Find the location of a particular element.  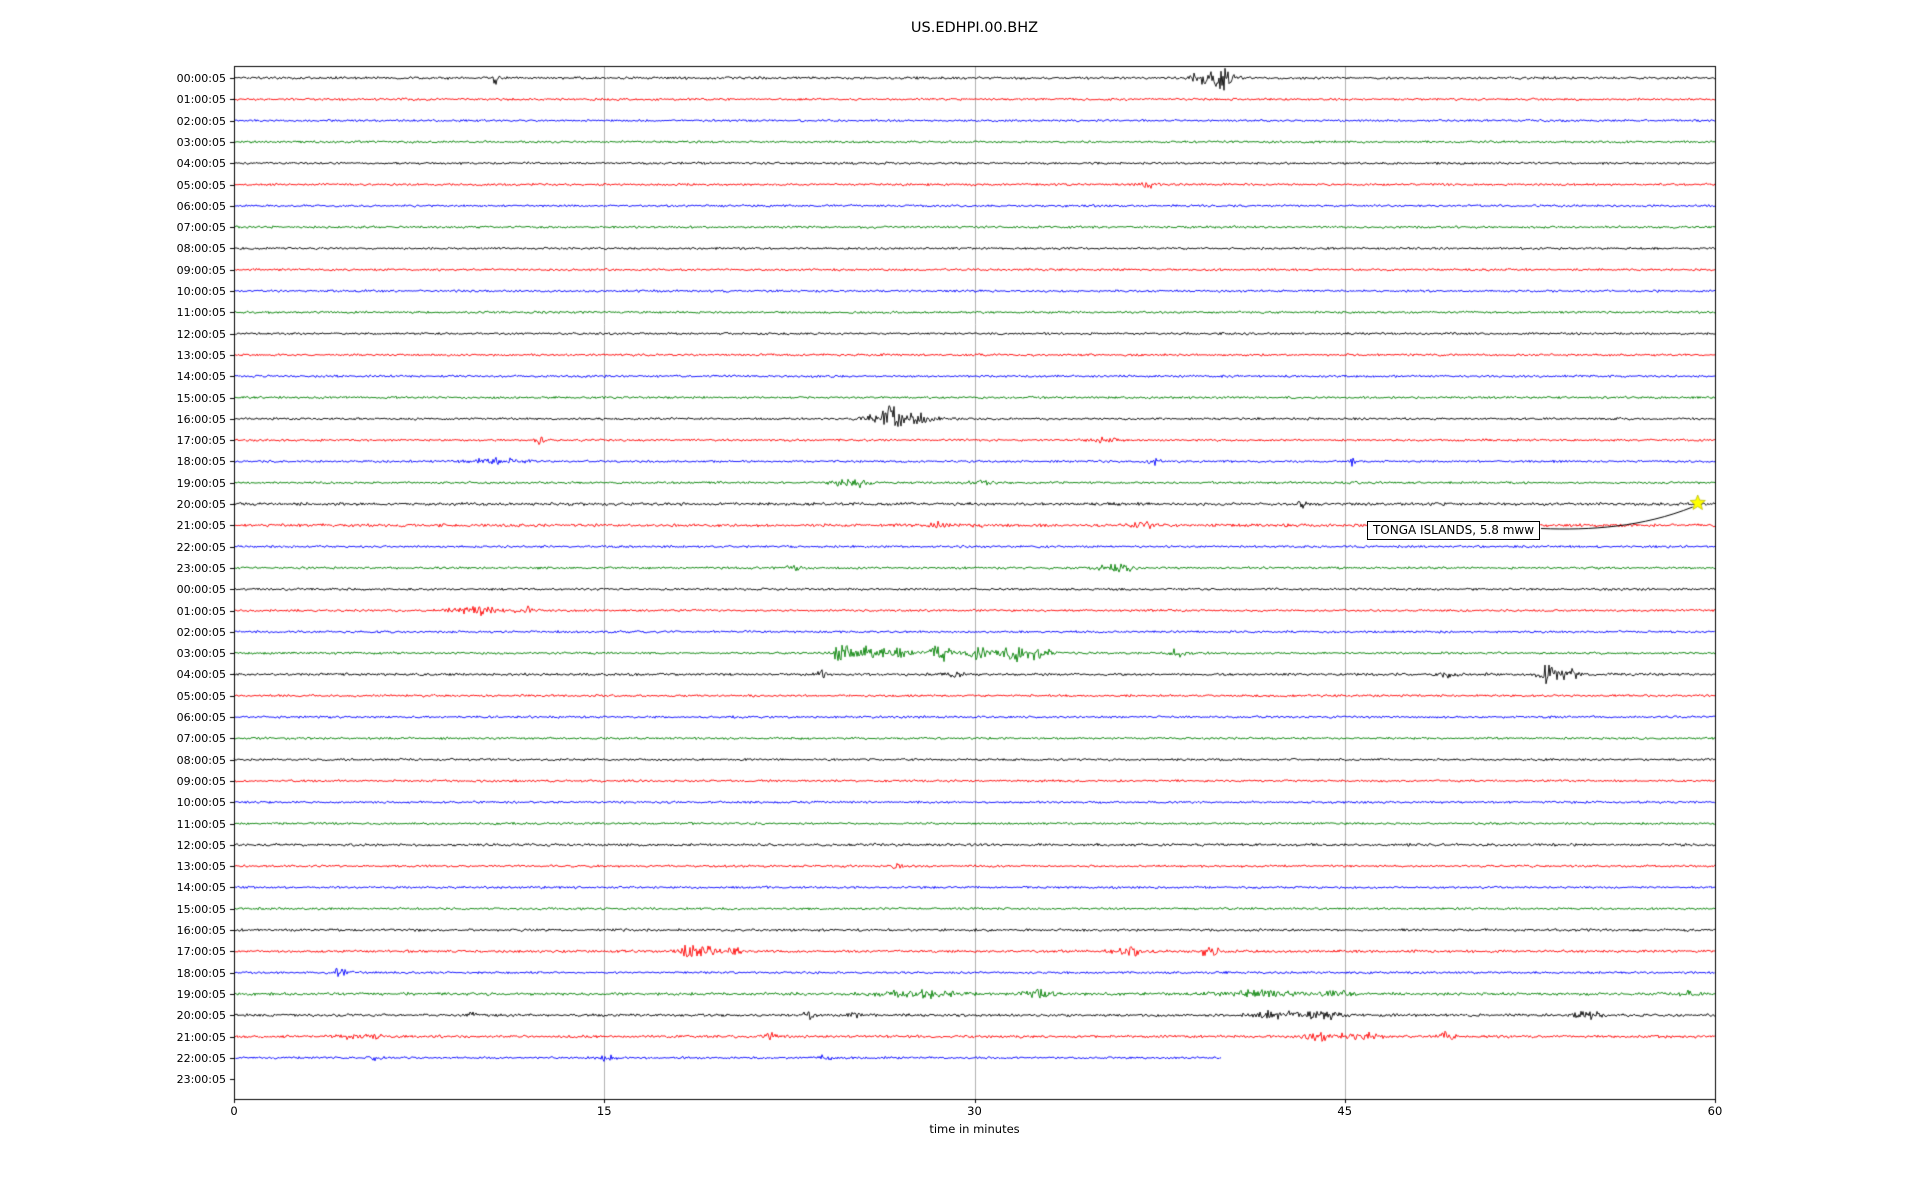

x-tick-label: 15 is located at coordinates (604, 1111).